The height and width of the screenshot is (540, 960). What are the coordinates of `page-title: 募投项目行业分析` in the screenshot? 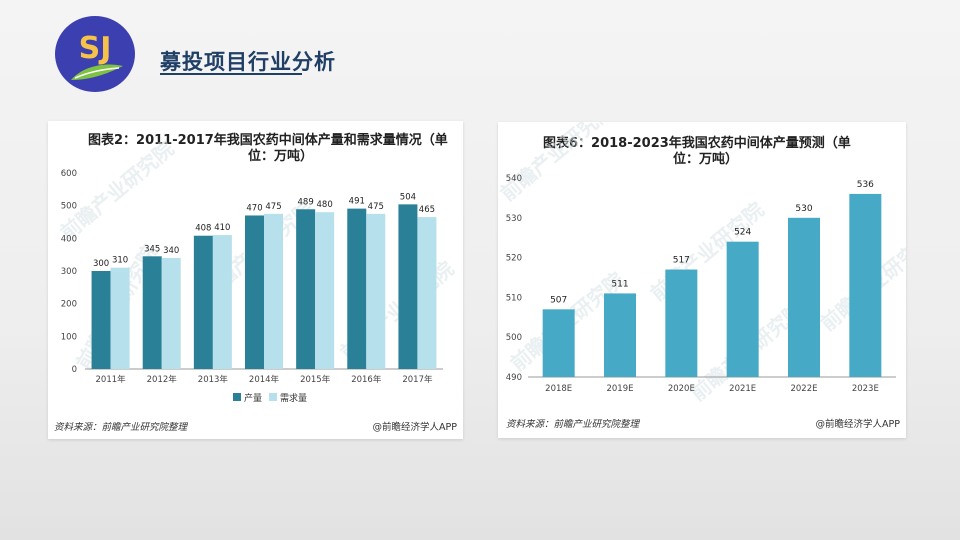 It's located at (248, 62).